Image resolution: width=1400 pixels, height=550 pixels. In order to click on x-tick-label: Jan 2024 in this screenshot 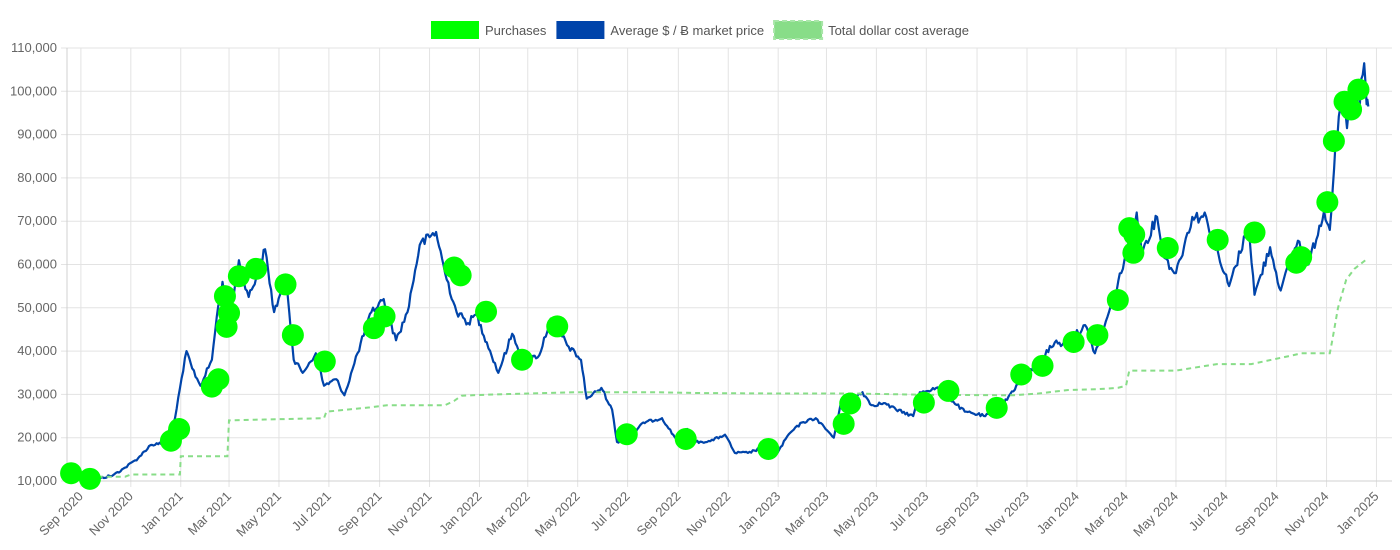, I will do `click(1058, 513)`.